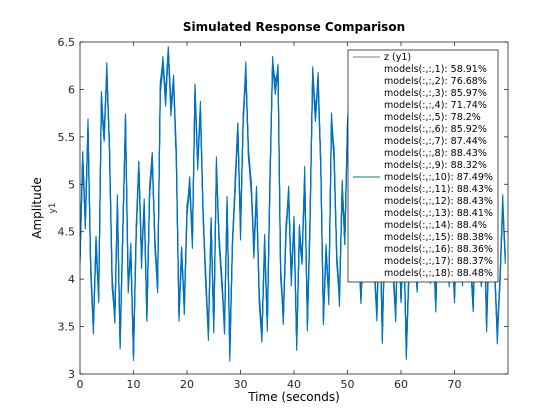  Describe the element at coordinates (71, 374) in the screenshot. I see `y-tick-label: 3` at that location.